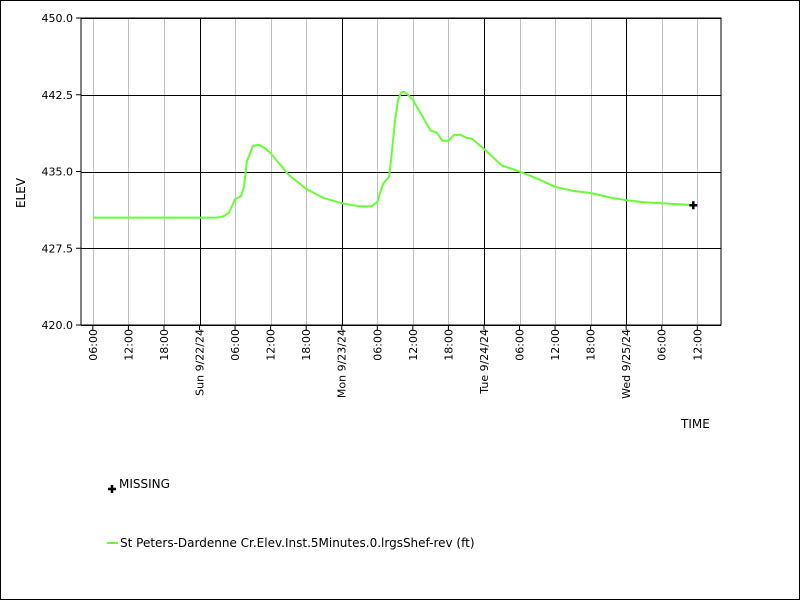 The width and height of the screenshot is (800, 600). I want to click on y-tick-label: 442.5, so click(58, 95).